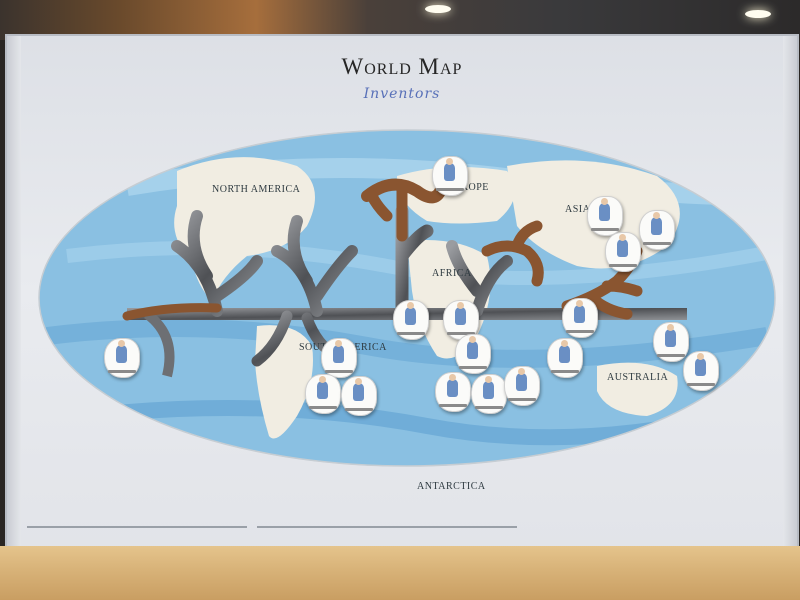  What do you see at coordinates (407, 491) in the screenshot?
I see `antarctica-land` at bounding box center [407, 491].